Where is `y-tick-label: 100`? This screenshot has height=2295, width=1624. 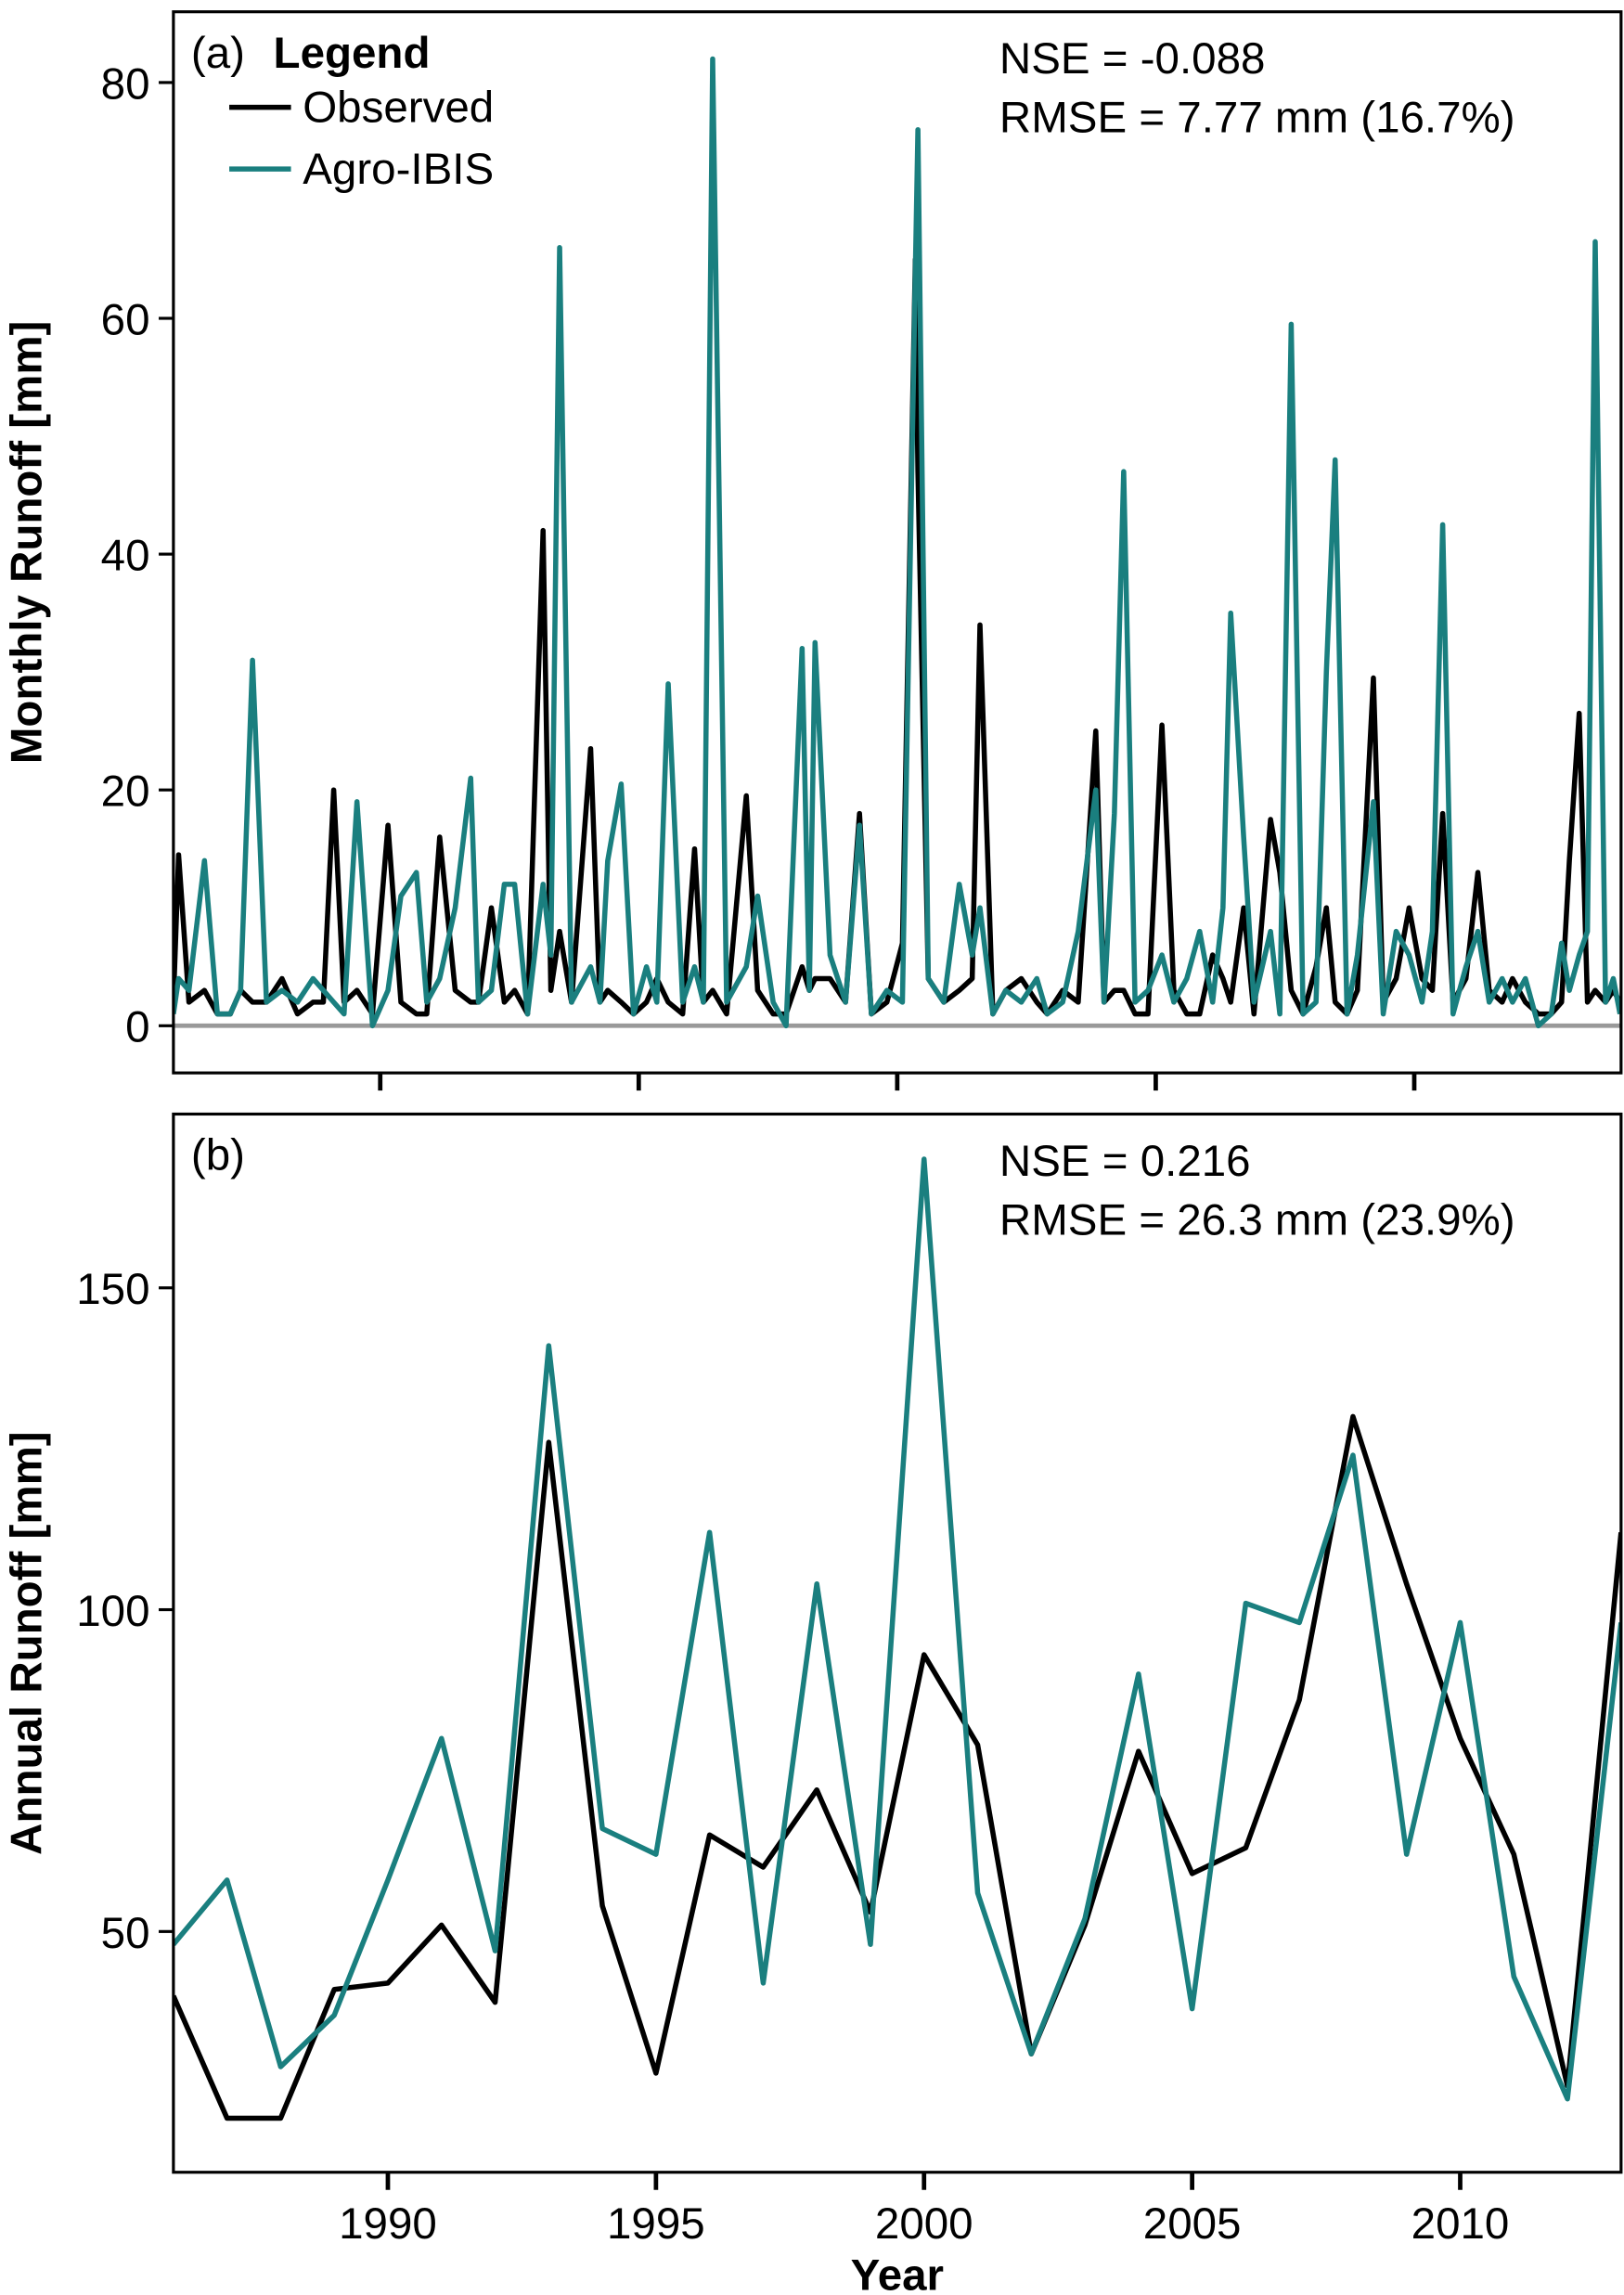 y-tick-label: 100 is located at coordinates (113, 1611).